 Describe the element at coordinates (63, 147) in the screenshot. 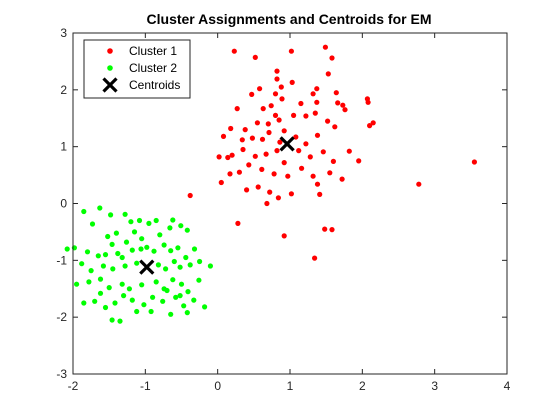

I see `y-tick-label: 1` at that location.